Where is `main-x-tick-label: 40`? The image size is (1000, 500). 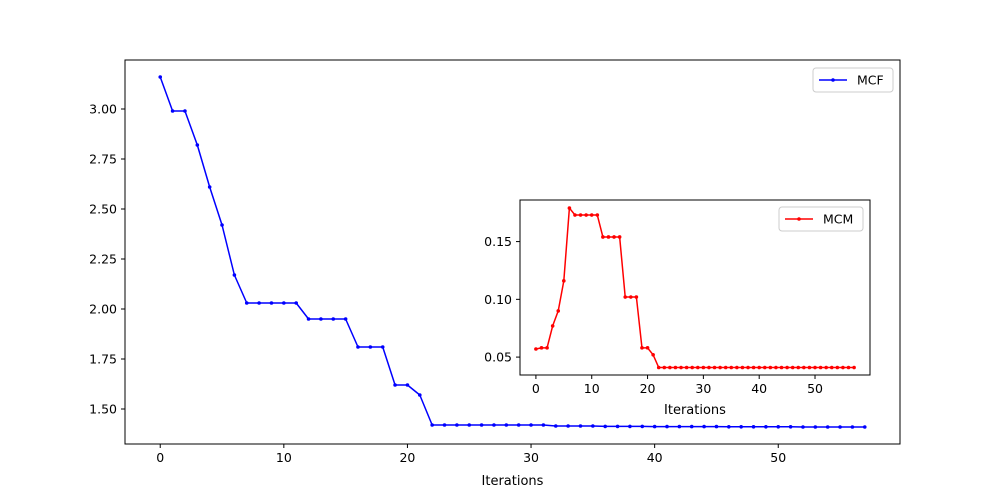 main-x-tick-label: 40 is located at coordinates (655, 457).